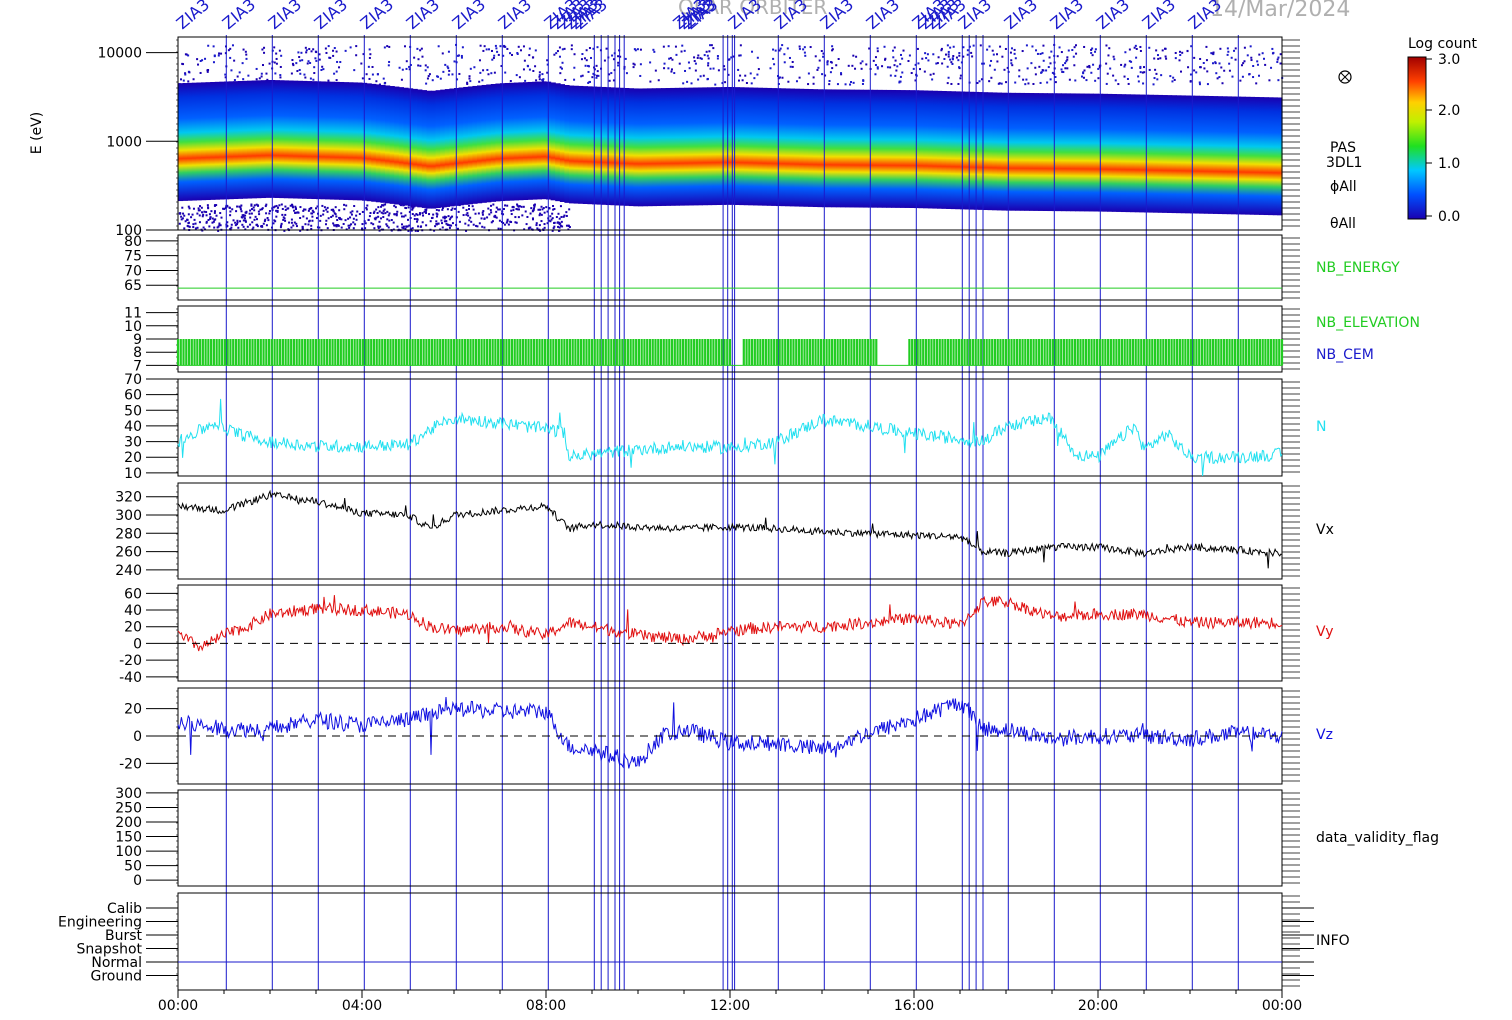  Describe the element at coordinates (1449, 164) in the screenshot. I see `colorbar-tick-label: 1.0` at that location.